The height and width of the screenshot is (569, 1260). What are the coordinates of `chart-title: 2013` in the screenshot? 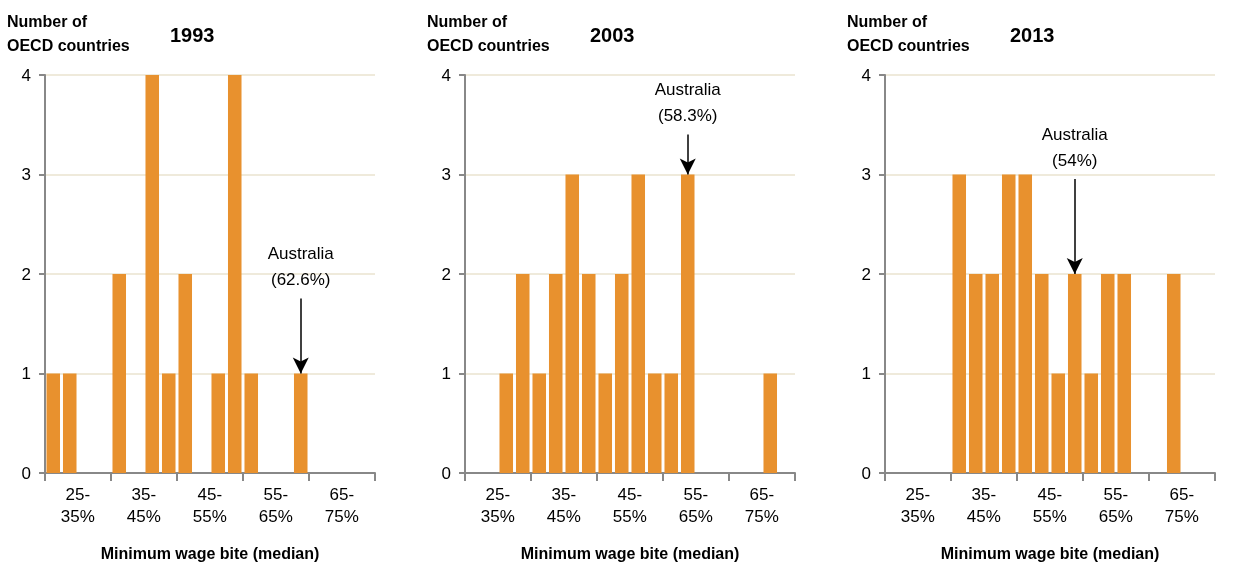 It's located at (1032, 35).